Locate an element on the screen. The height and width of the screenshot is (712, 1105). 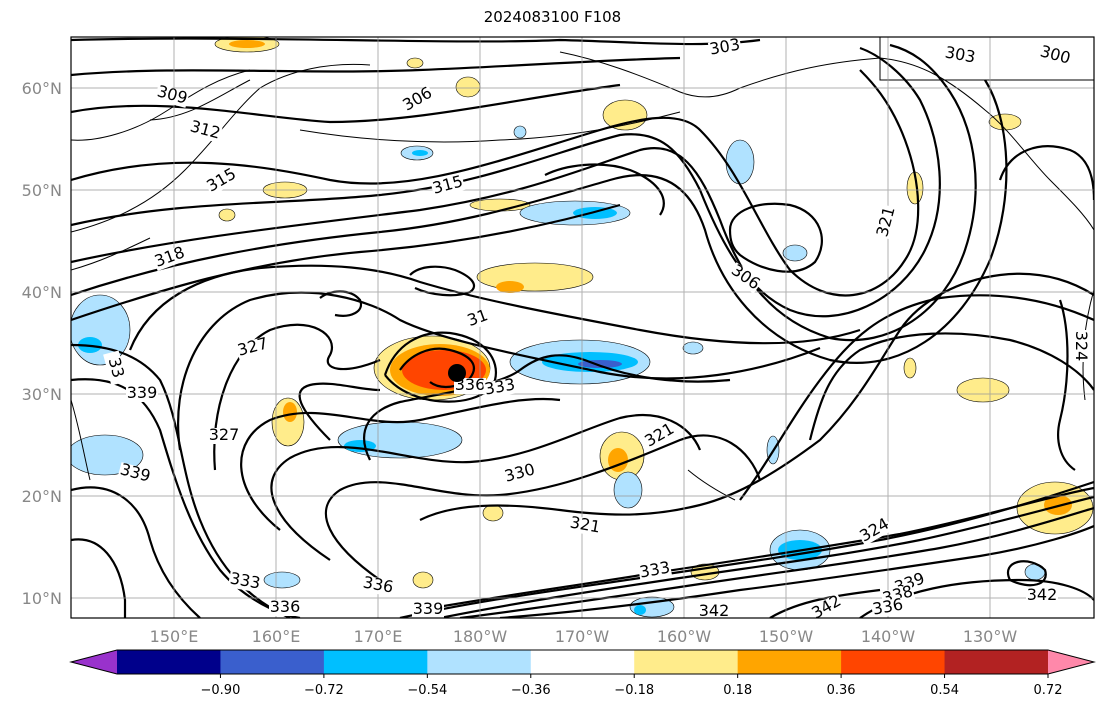
colorbar-outline is located at coordinates (582, 662).